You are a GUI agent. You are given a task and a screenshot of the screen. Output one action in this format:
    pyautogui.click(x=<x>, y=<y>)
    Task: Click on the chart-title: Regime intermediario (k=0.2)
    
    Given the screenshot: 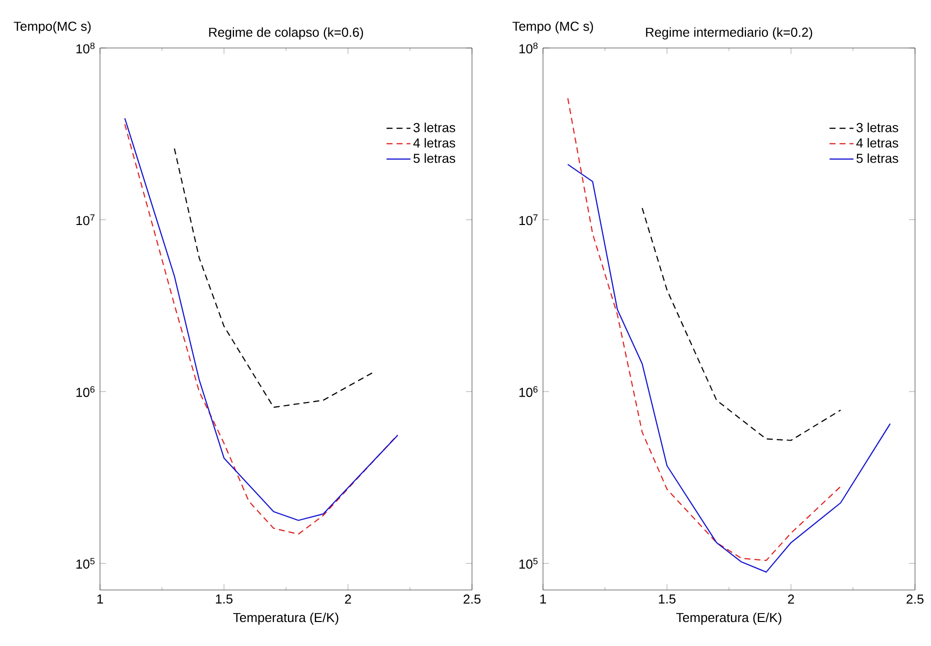 What is the action you would take?
    pyautogui.click(x=729, y=33)
    